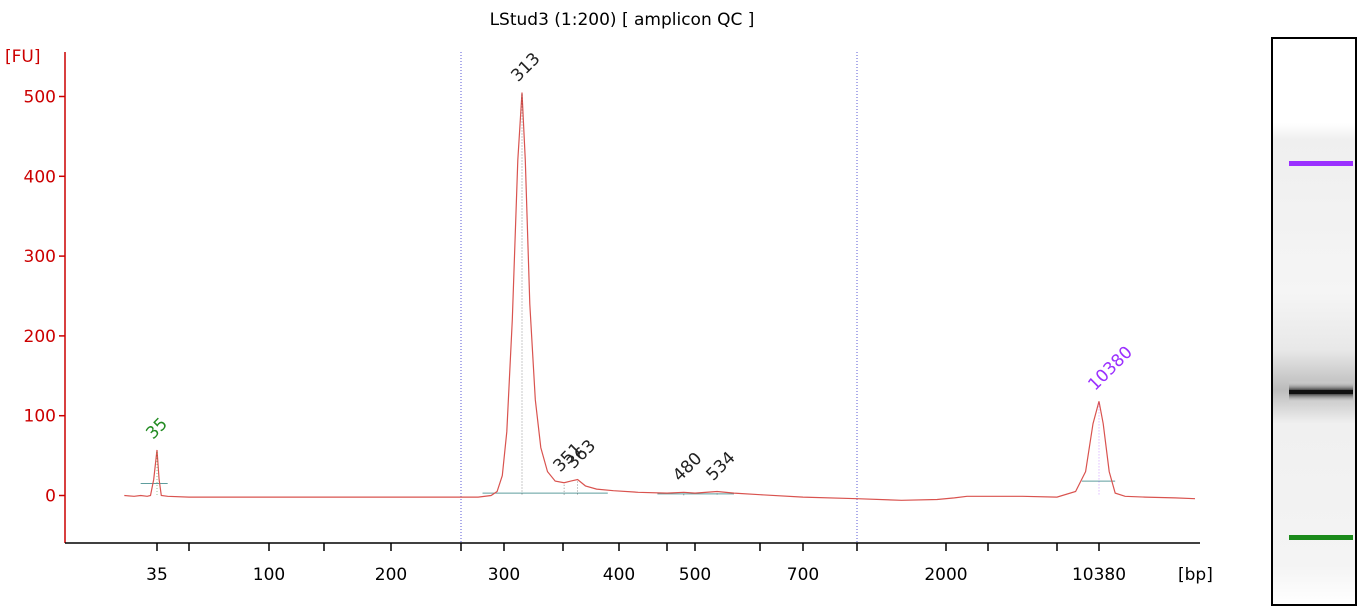 The height and width of the screenshot is (609, 1361). I want to click on x-tick-label: 400, so click(619, 575).